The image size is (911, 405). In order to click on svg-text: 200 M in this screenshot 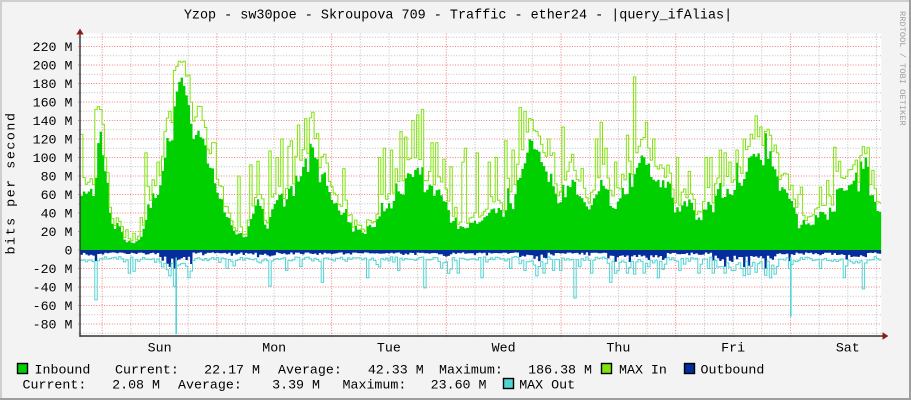, I will do `click(53, 66)`.